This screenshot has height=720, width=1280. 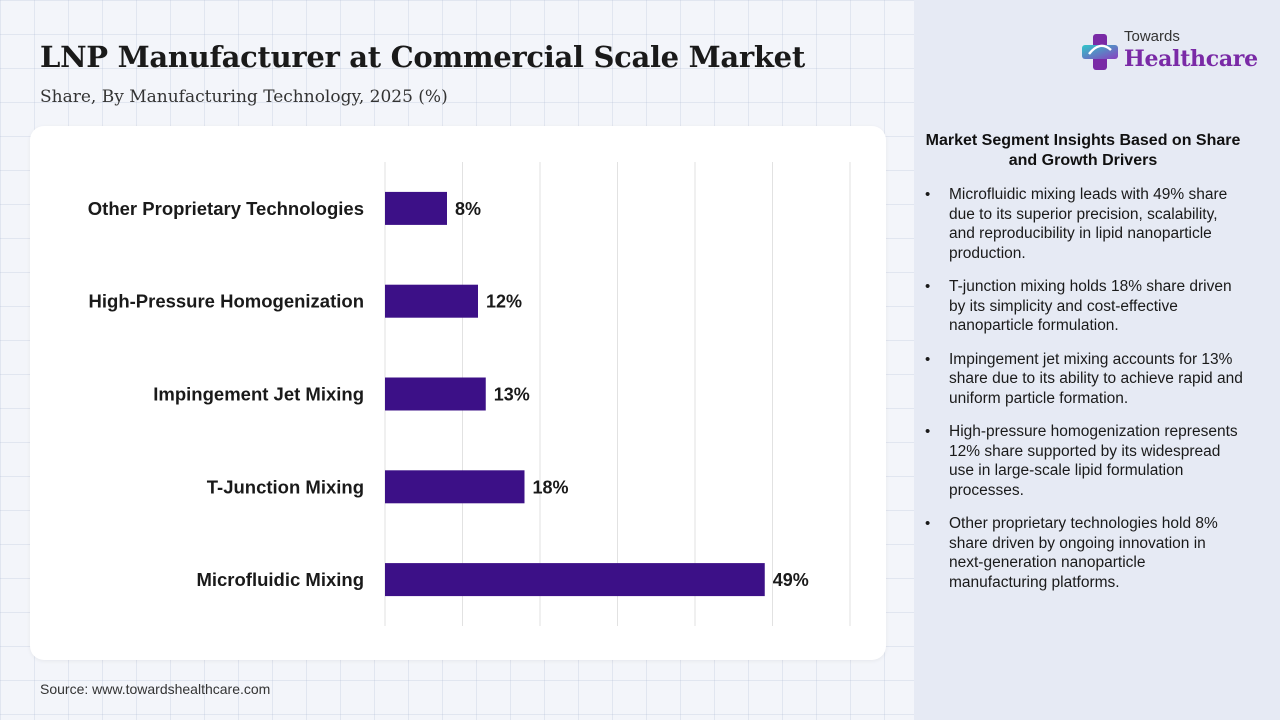 What do you see at coordinates (226, 208) in the screenshot?
I see `category-label: Other Proprietary Technologies` at bounding box center [226, 208].